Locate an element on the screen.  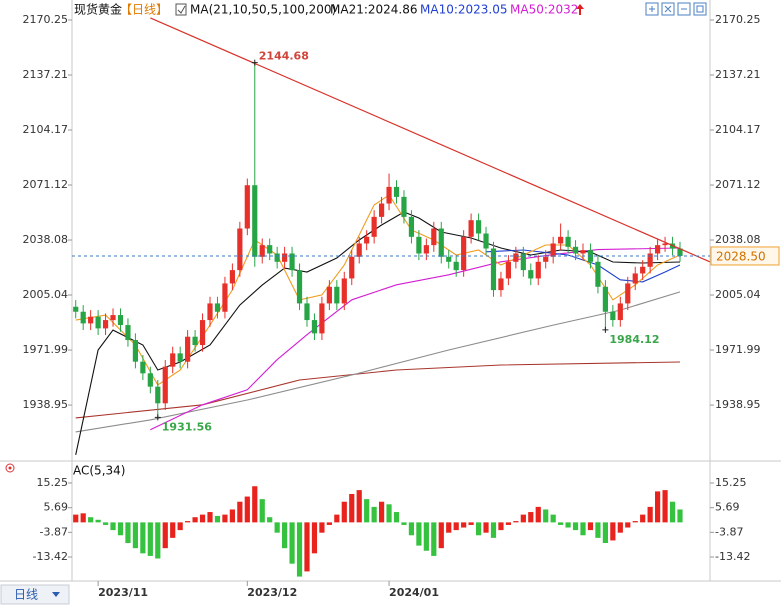
settings-icon-dot is located at coordinates (10, 468).